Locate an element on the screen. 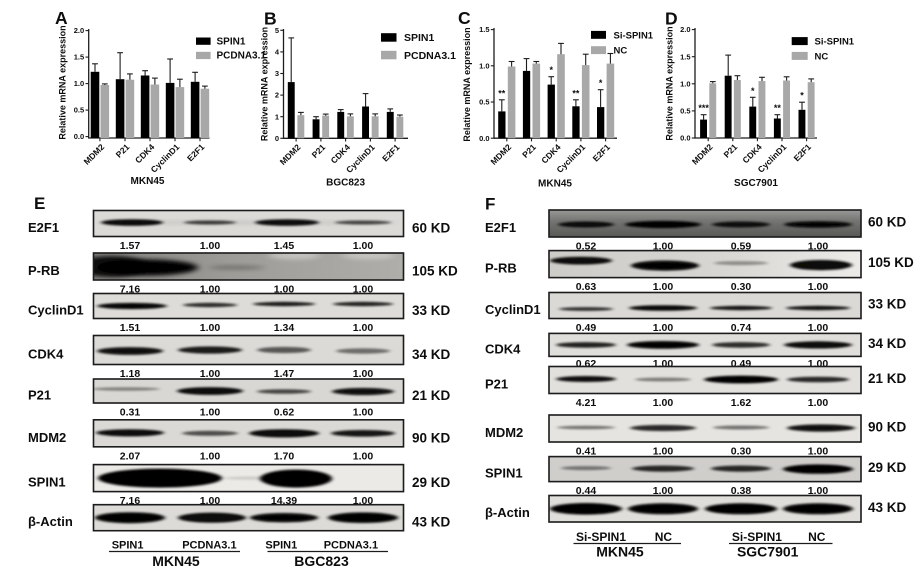  svg-text: 0.31 is located at coordinates (130, 413).